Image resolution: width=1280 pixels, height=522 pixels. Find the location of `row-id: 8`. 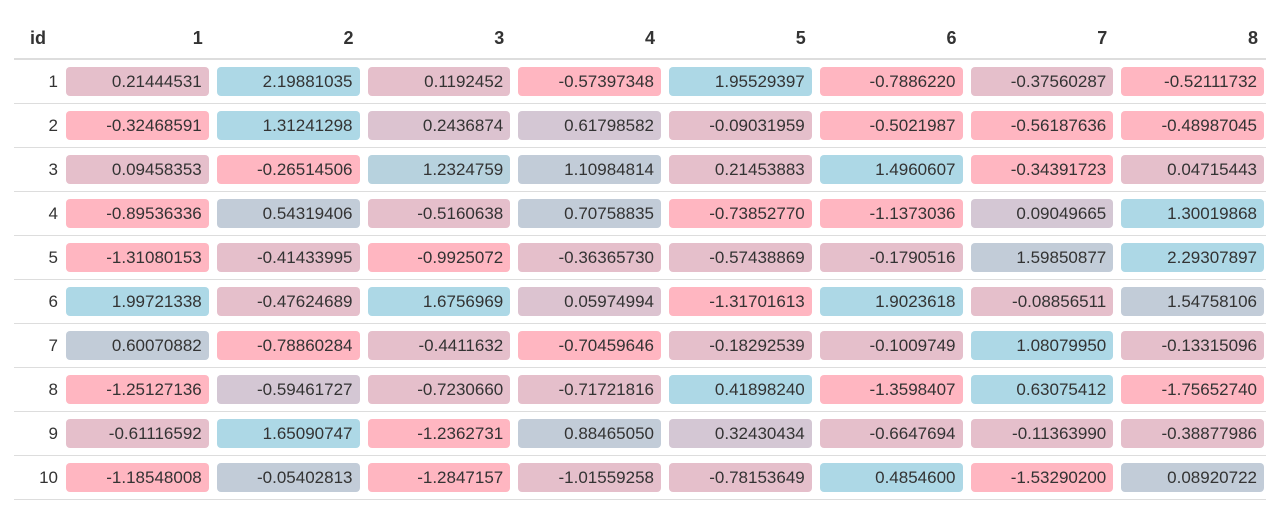

row-id: 8 is located at coordinates (37, 389).